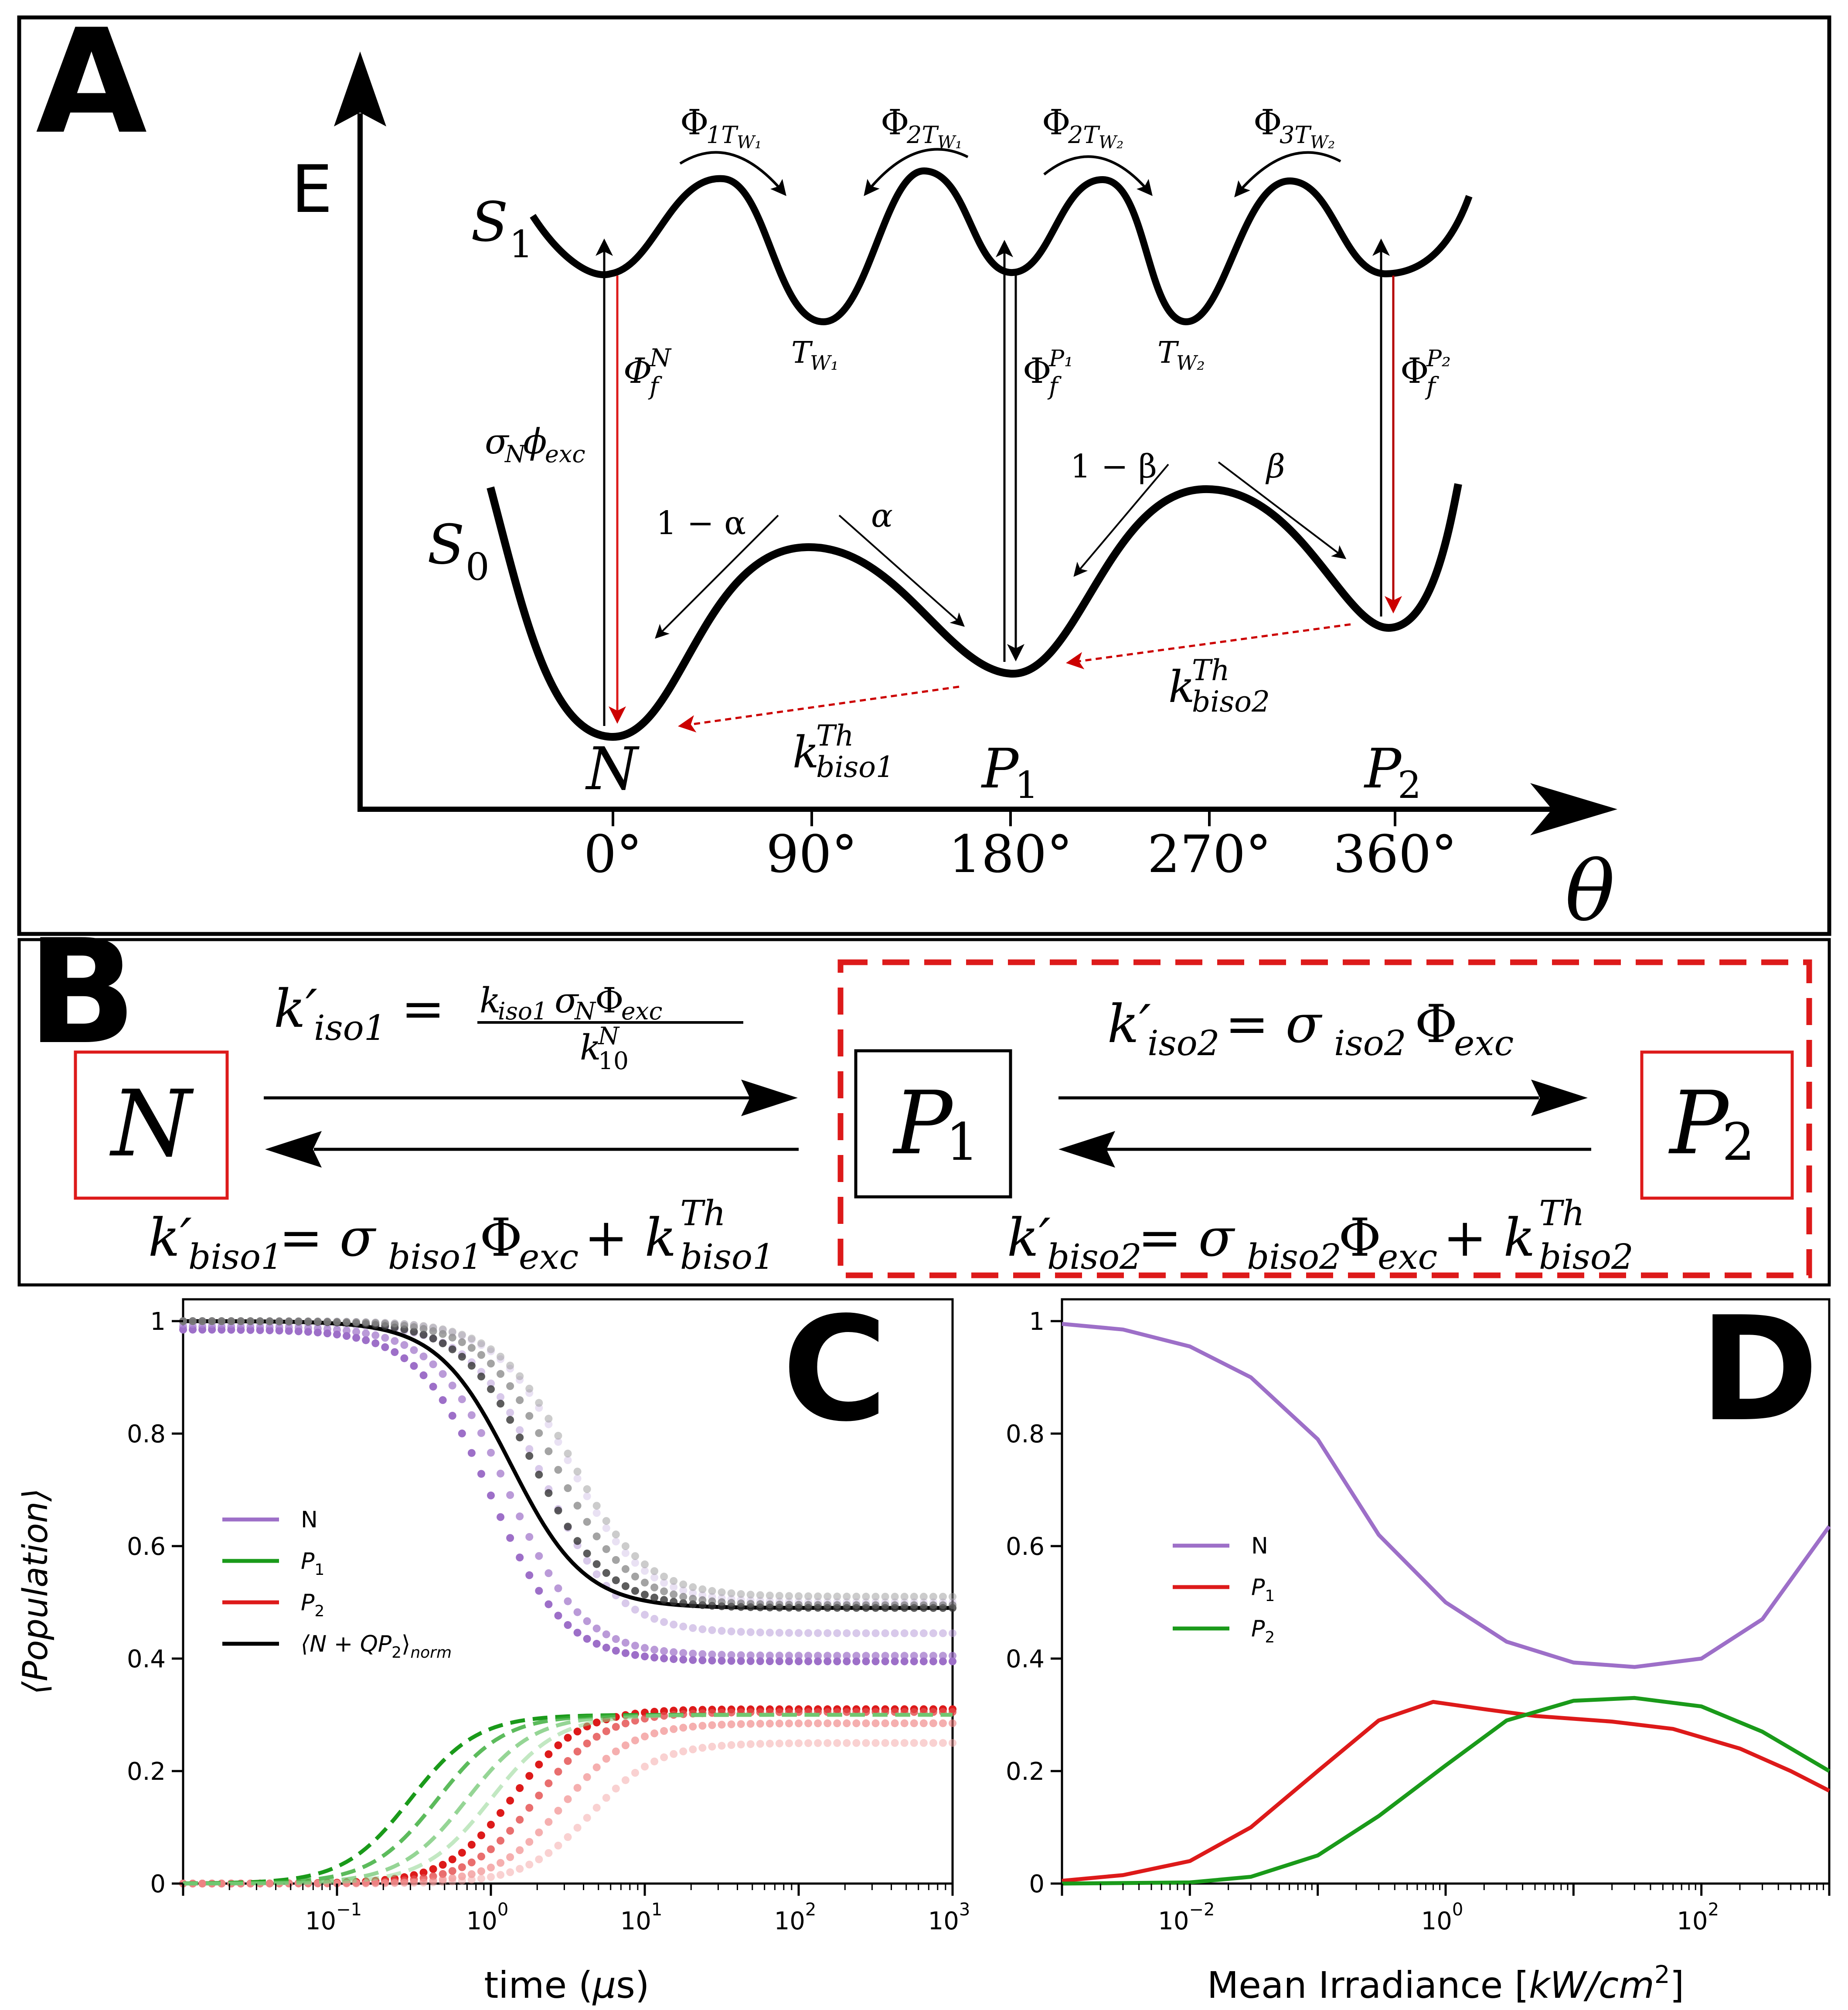 The height and width of the screenshot is (2010, 1848). Describe the element at coordinates (1562, 1213) in the screenshot. I see `svg-text: Th` at that location.